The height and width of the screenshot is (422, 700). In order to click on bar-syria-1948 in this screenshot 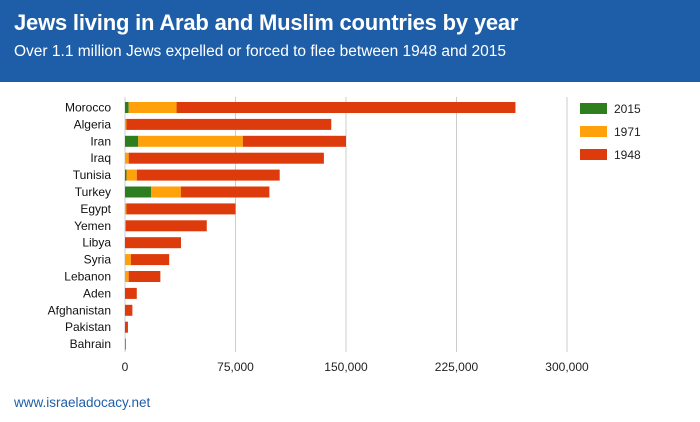, I will do `click(150, 260)`.